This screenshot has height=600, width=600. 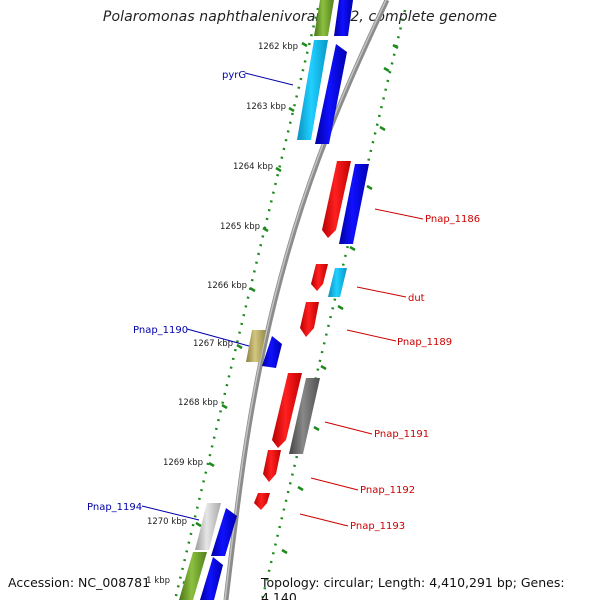 What do you see at coordinates (424, 342) in the screenshot?
I see `gene-label-Pnap_1189: Pnap_1189` at bounding box center [424, 342].